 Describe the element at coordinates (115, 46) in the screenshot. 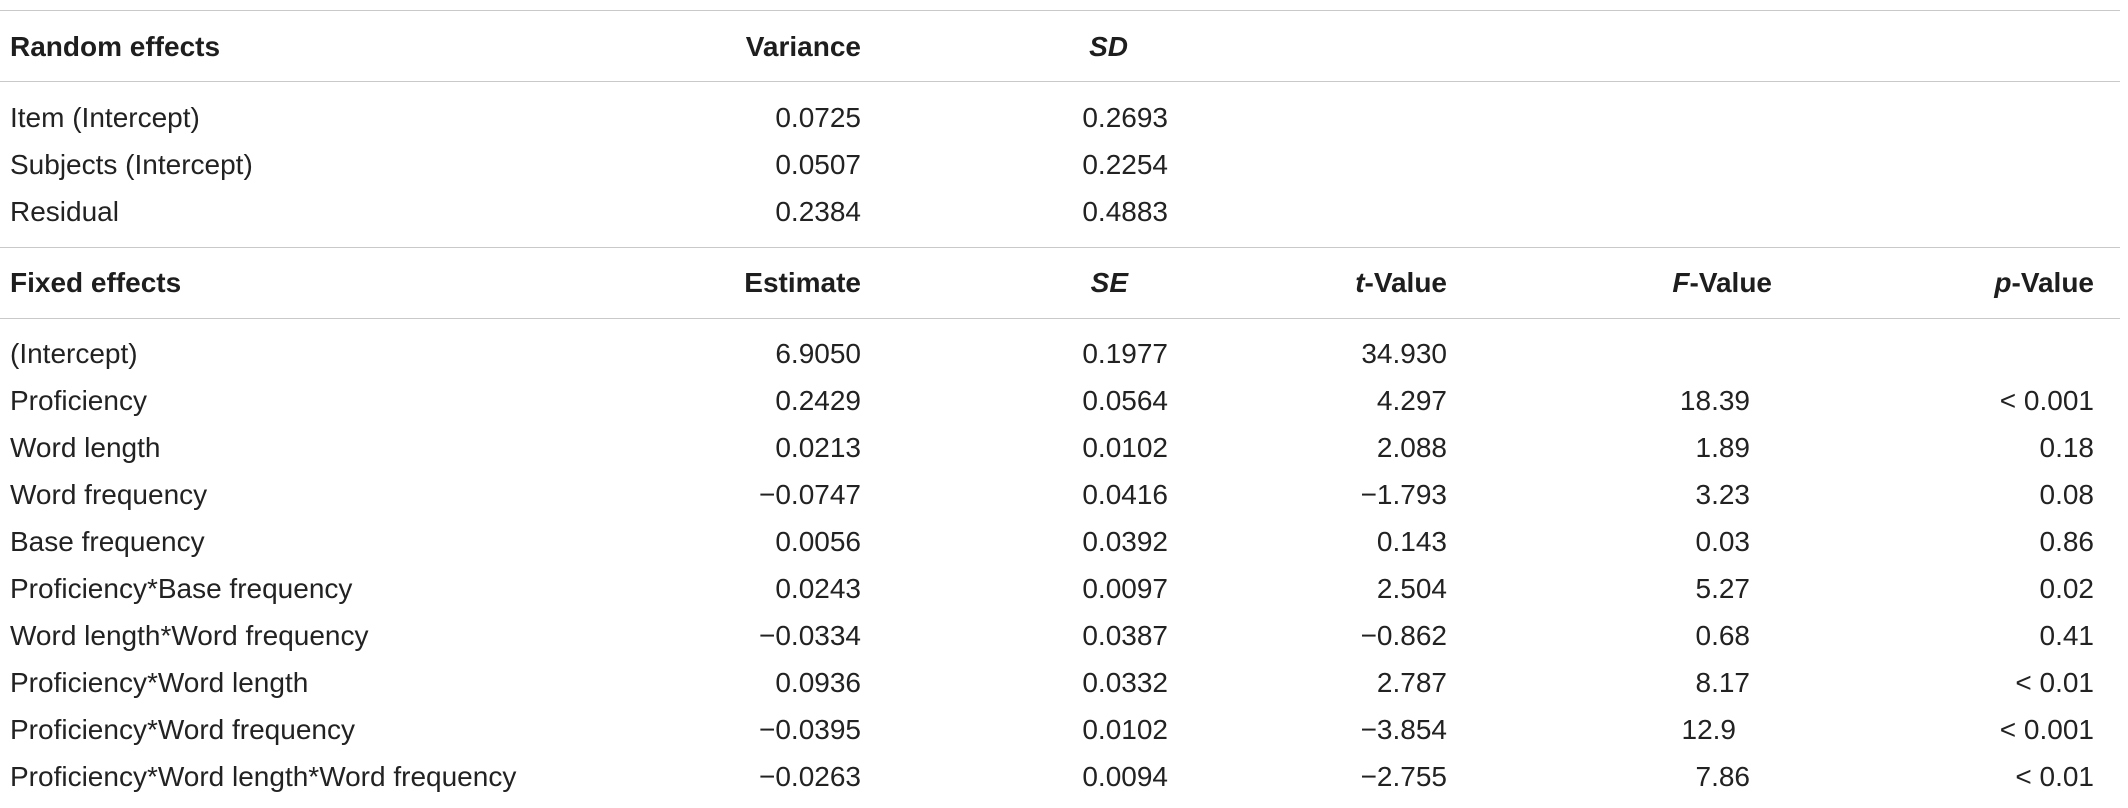

I see `random-effects-heading: Random effects` at that location.